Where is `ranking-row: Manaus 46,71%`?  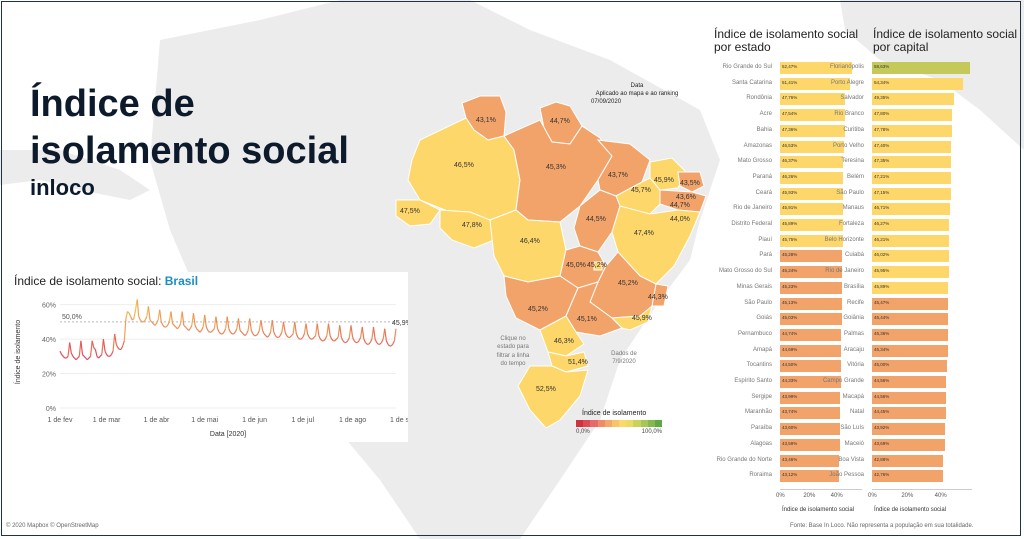
ranking-row: Manaus 46,71% is located at coordinates (910, 209).